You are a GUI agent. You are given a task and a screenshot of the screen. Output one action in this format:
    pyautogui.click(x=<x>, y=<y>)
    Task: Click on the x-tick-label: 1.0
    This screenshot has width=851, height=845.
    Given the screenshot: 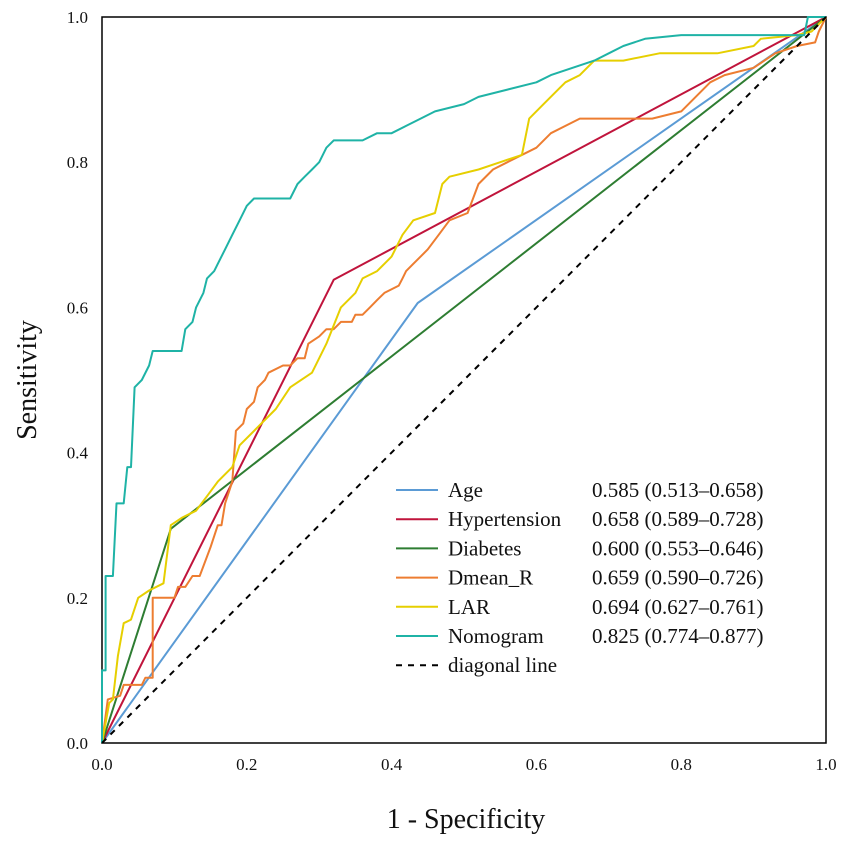 What is the action you would take?
    pyautogui.click(x=825, y=764)
    